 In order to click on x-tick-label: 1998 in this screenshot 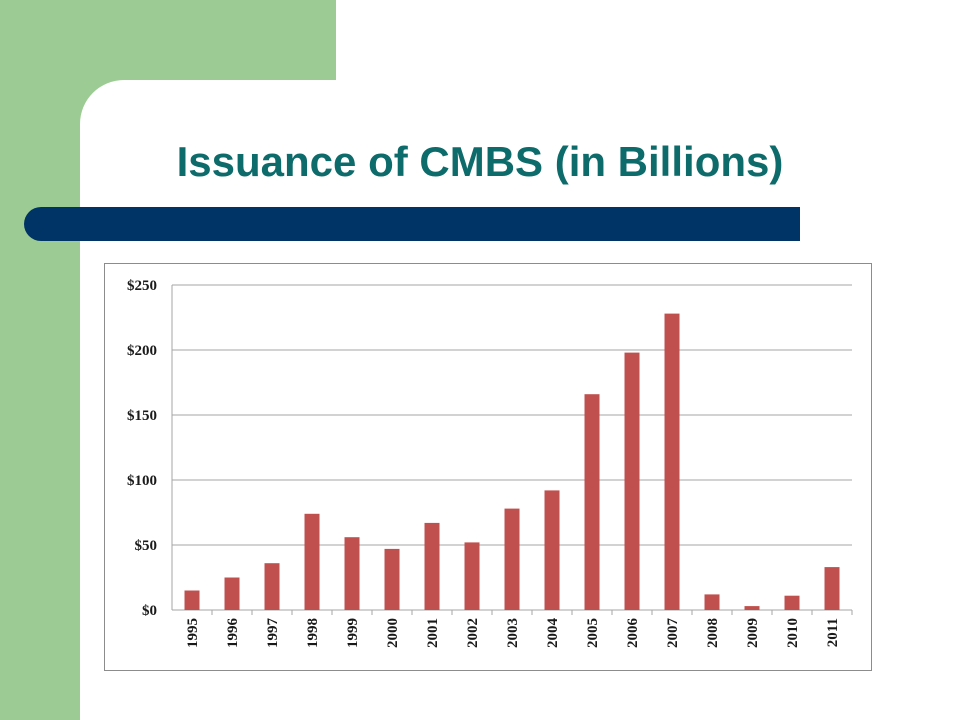, I will do `click(313, 633)`.